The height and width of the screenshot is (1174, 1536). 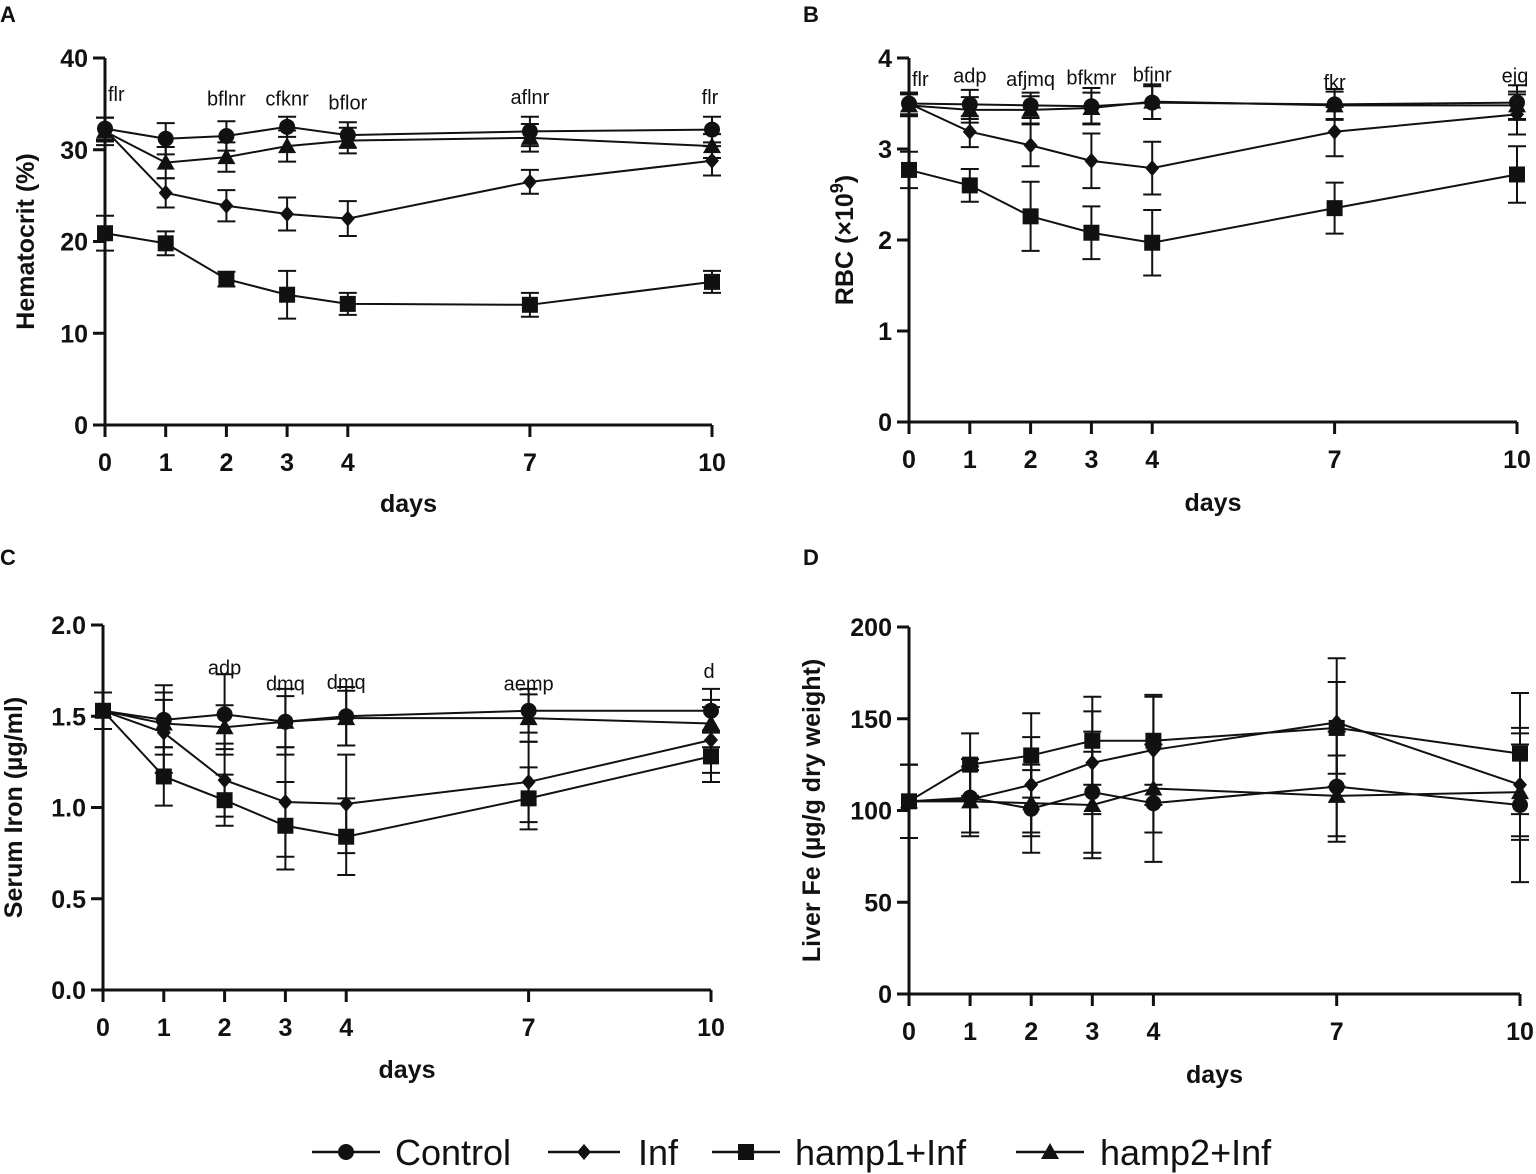 I want to click on y-axis-title: RBC (×109), so click(x=843, y=240).